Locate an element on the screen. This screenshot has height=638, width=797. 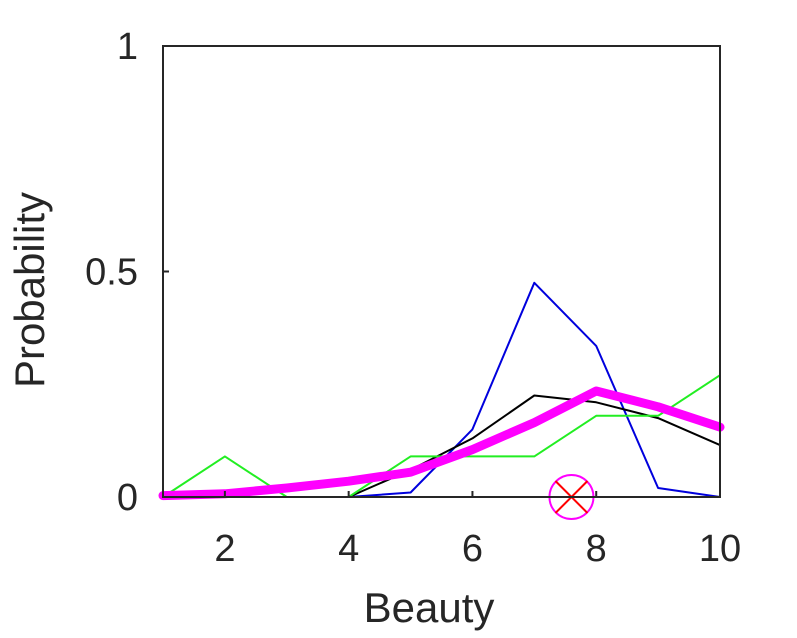
x-tick-layer: 2 4 6 8 10 is located at coordinates (477, 530).